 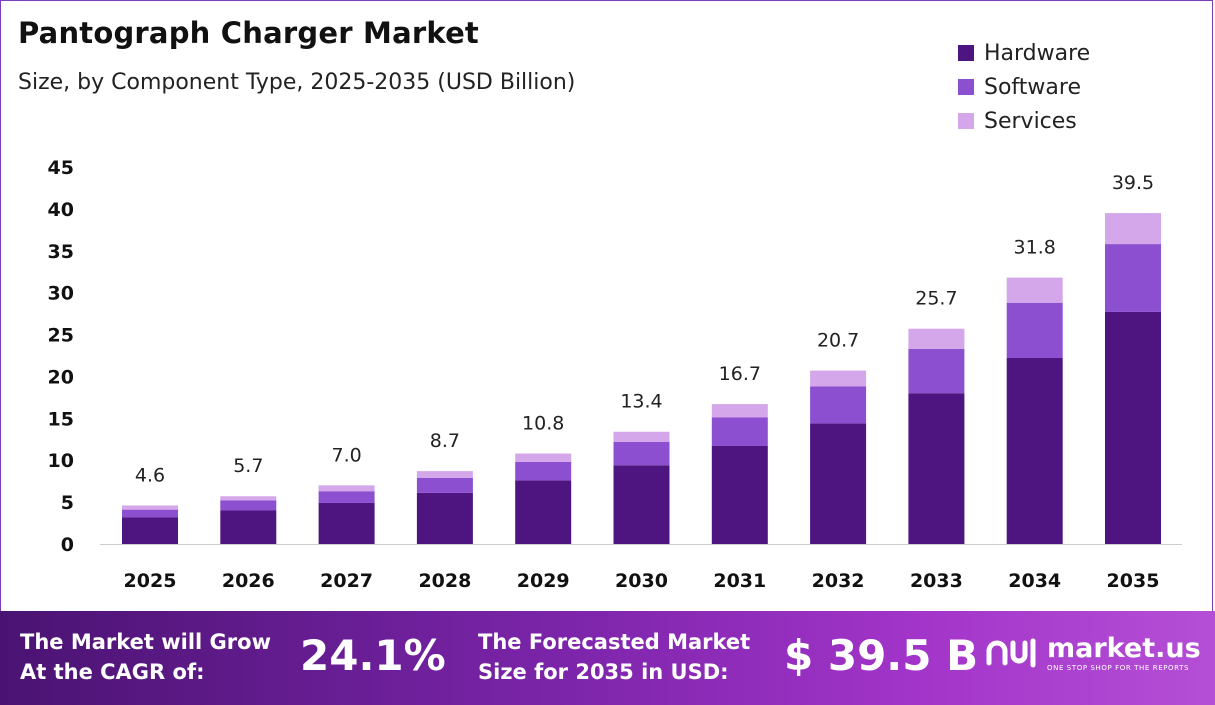 I want to click on y-tick-label: 0, so click(x=67, y=545).